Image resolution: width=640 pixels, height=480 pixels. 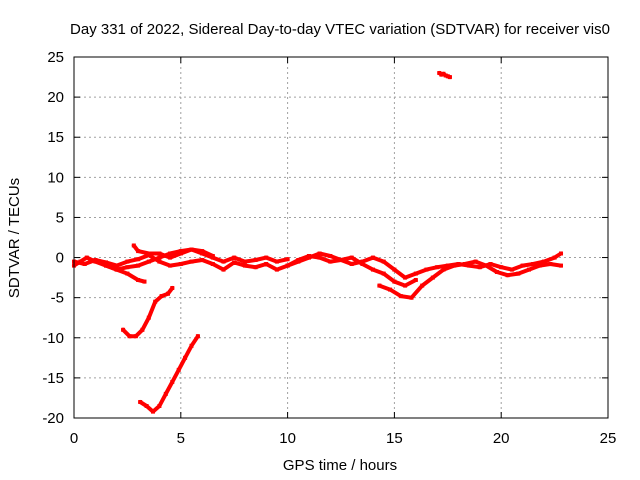 What do you see at coordinates (55, 137) in the screenshot?
I see `y-tick-label: 15` at bounding box center [55, 137].